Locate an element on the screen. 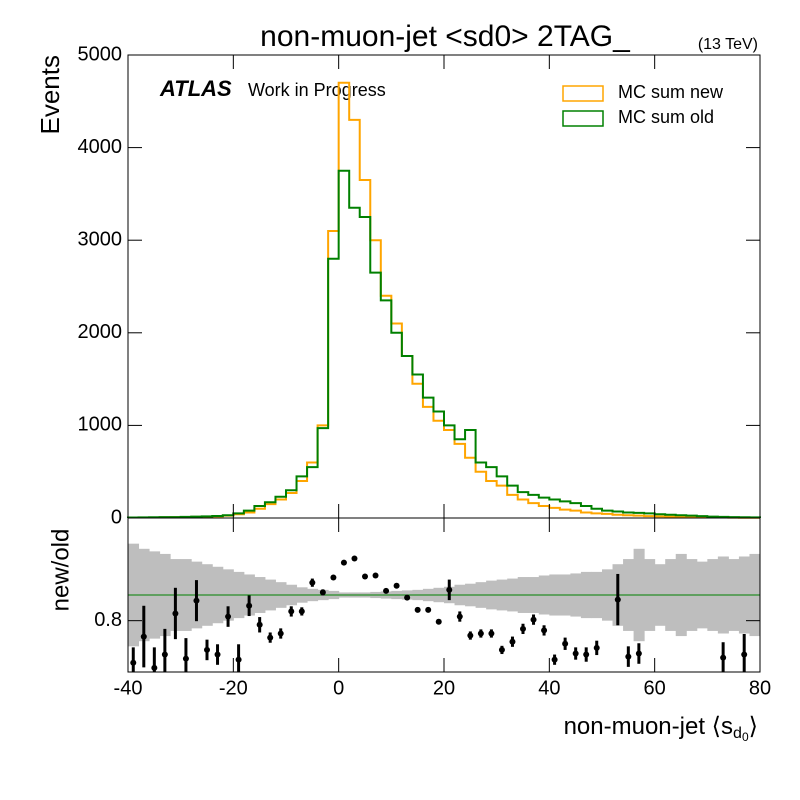  ratio-y-axis-label: new/old is located at coordinates (60, 570).